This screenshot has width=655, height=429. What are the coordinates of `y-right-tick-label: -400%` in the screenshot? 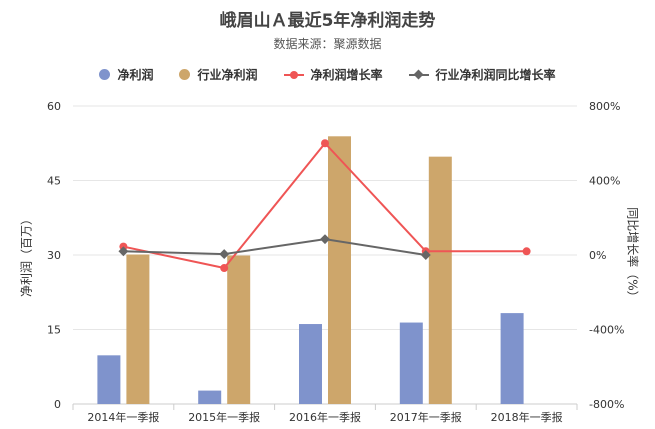 It's located at (606, 330).